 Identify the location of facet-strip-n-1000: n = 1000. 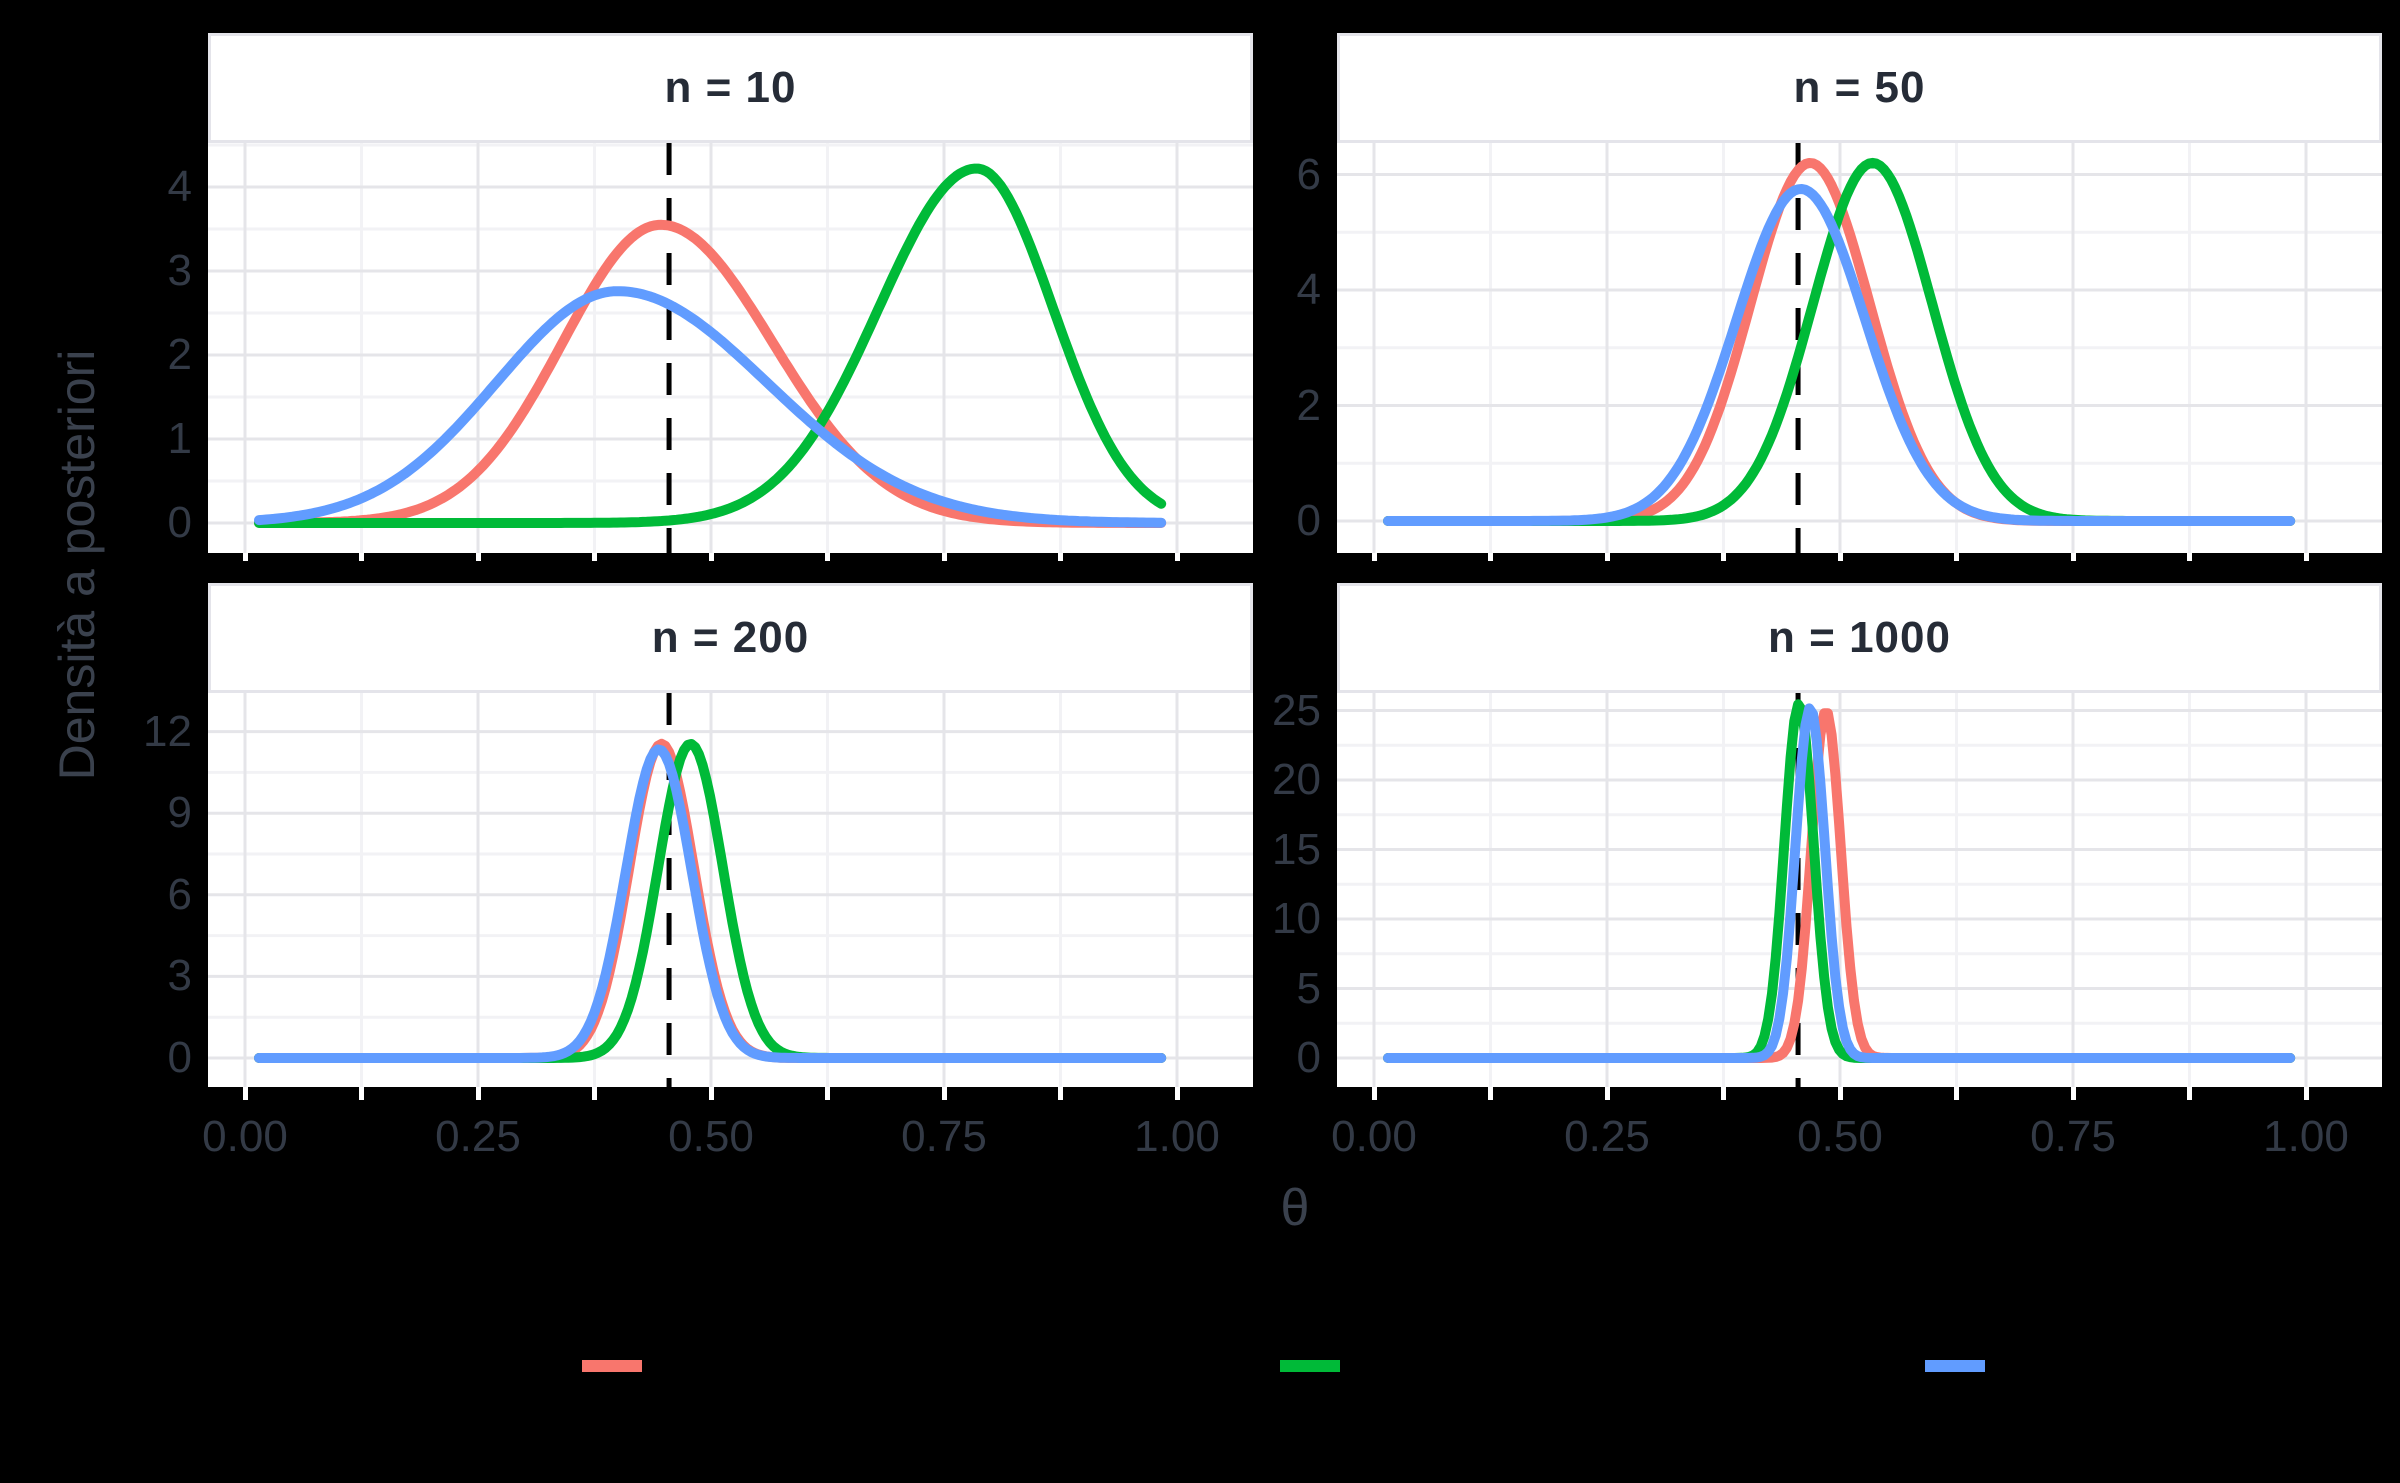
(1859, 638).